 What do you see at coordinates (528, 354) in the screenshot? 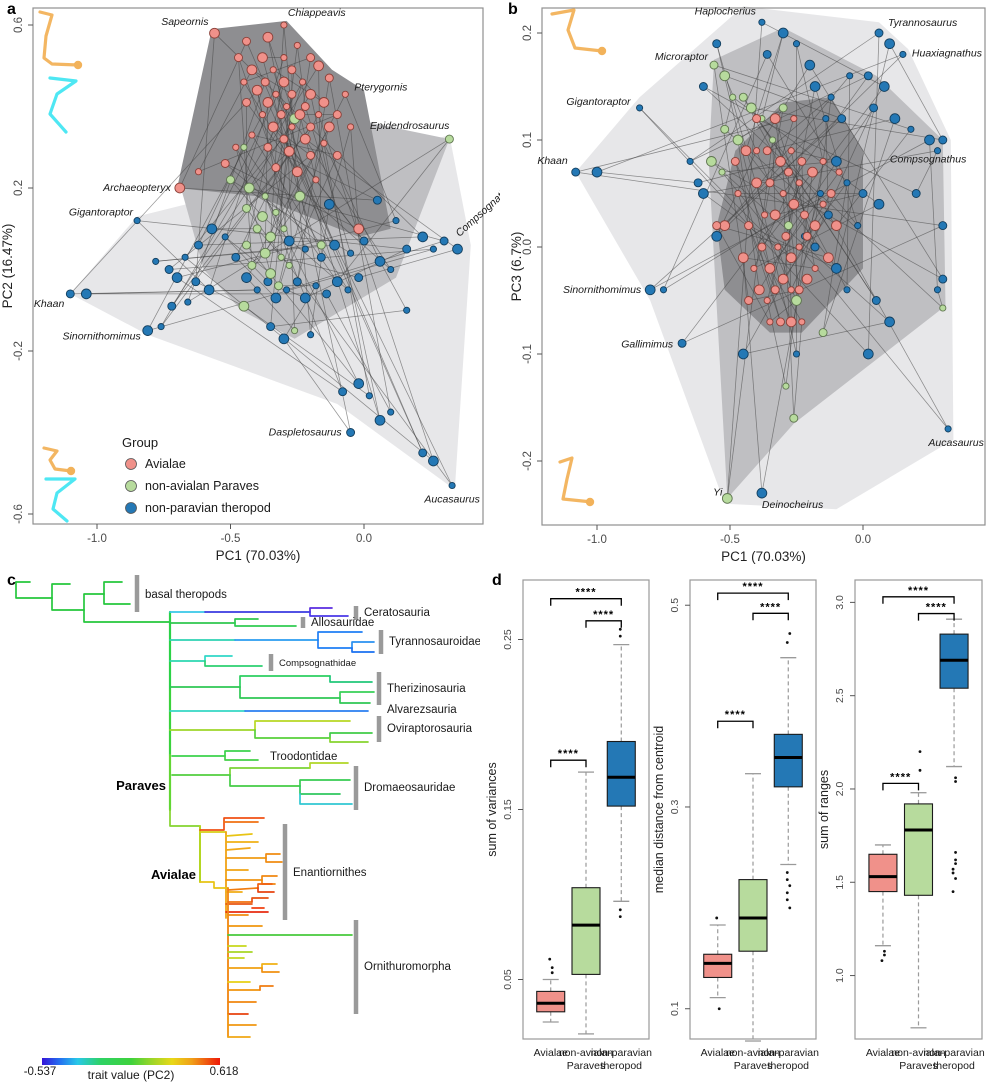
I see `y-tick-label: -0.1` at bounding box center [528, 354].